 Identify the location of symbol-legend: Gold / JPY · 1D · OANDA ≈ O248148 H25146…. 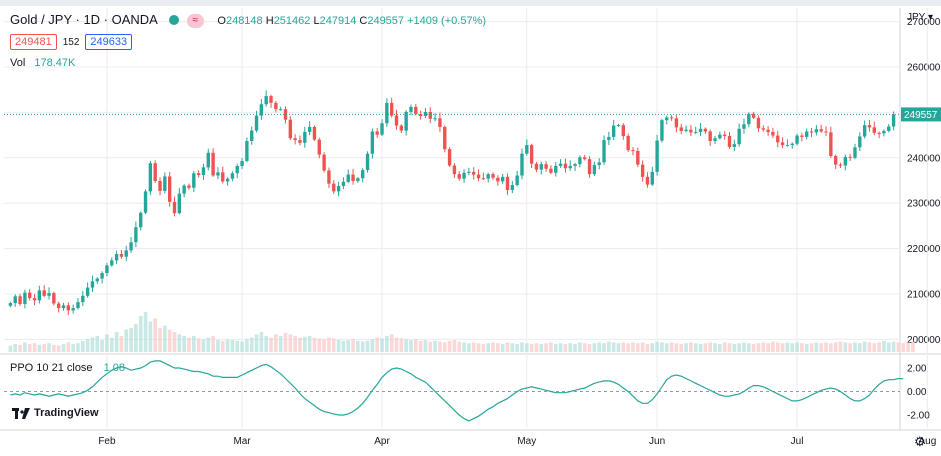
(248, 20).